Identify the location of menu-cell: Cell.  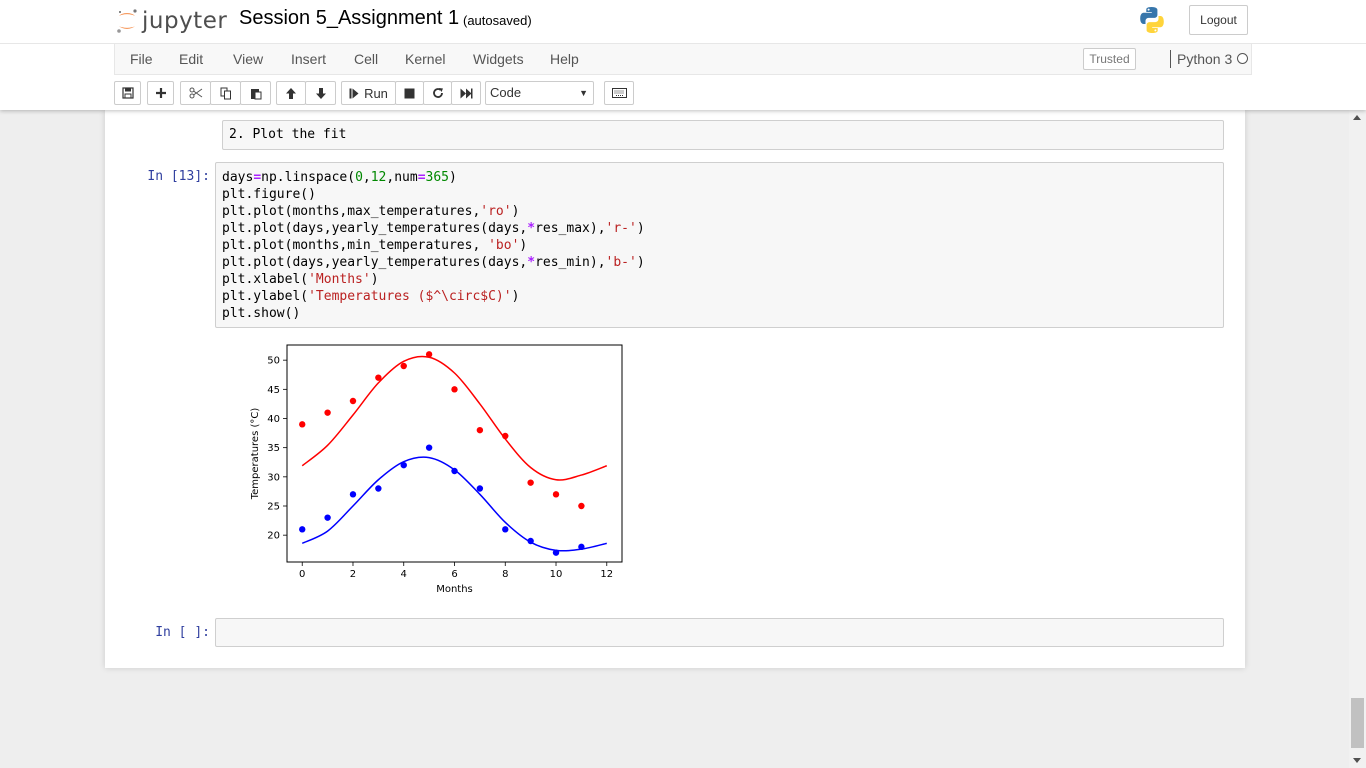
(366, 59).